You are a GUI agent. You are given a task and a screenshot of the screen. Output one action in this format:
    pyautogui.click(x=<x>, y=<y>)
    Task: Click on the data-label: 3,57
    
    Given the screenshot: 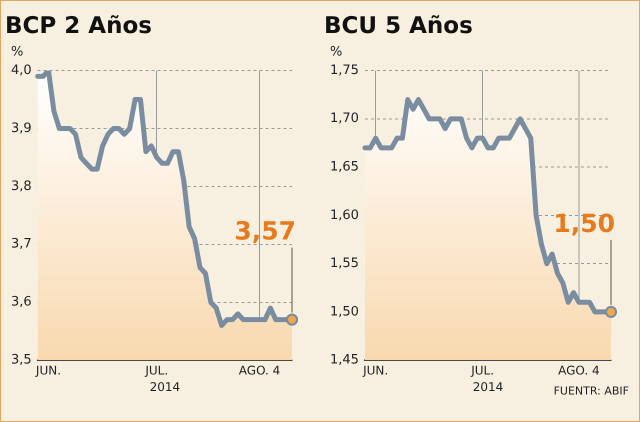 What is the action you would take?
    pyautogui.click(x=265, y=231)
    